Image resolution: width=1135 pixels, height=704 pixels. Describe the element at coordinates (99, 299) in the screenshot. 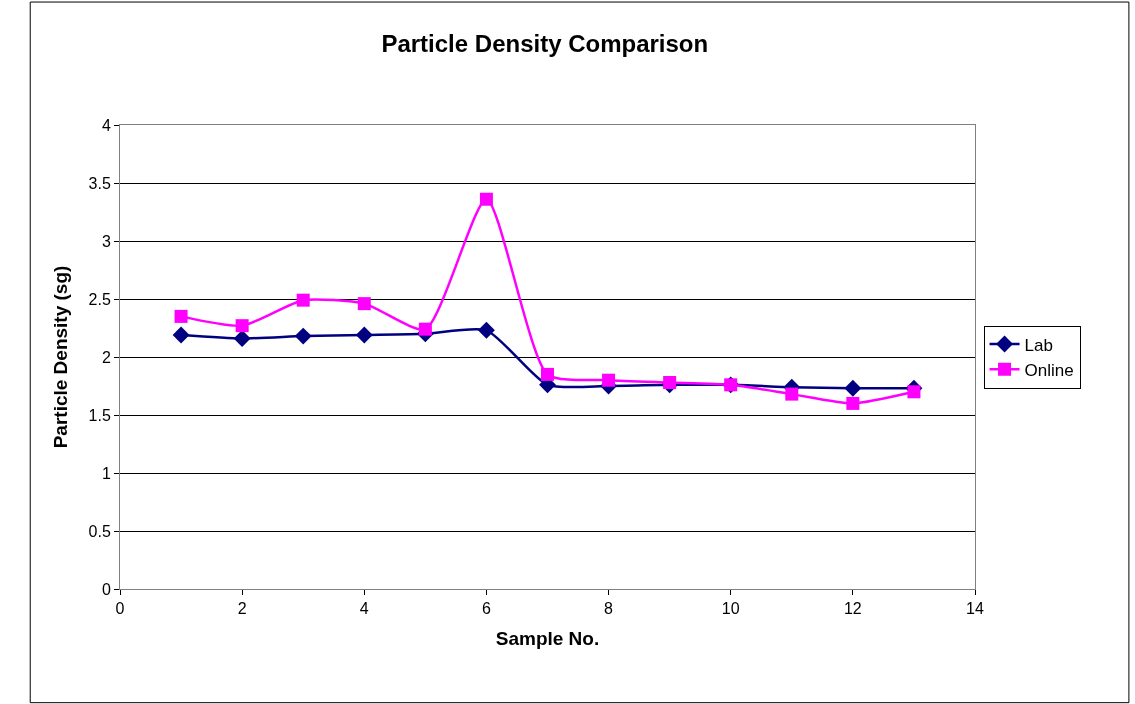

I see `y-tick-label: 2.5` at that location.